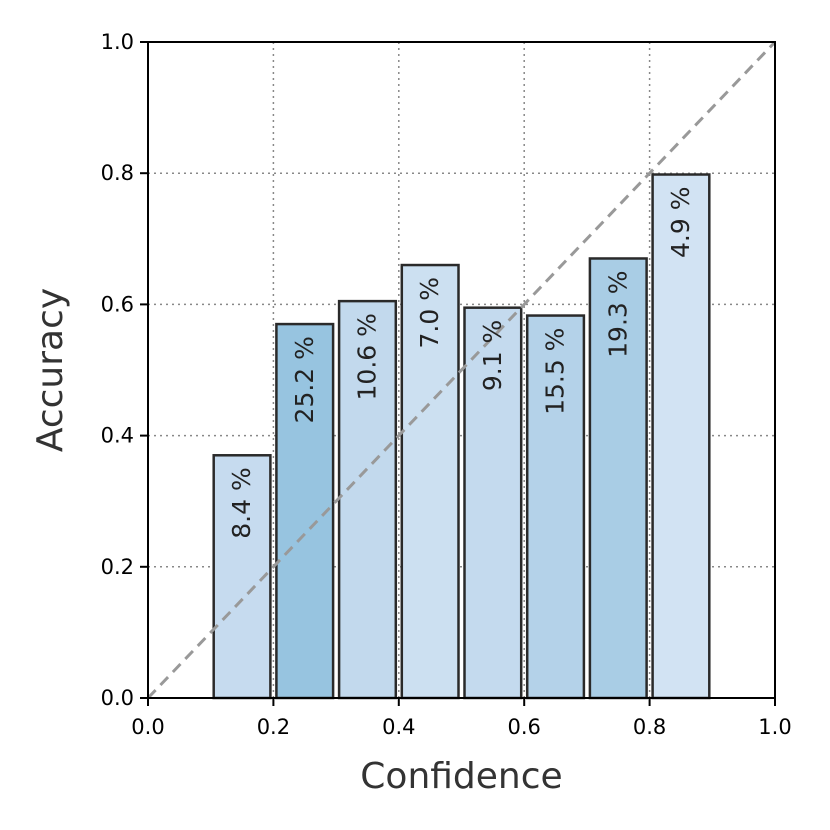  I want to click on y-axis-label: Accuracy, so click(50, 370).